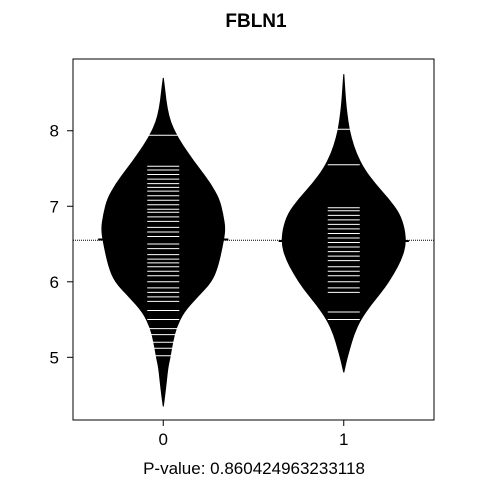  I want to click on y-tick-label-6: 6, so click(54, 282).